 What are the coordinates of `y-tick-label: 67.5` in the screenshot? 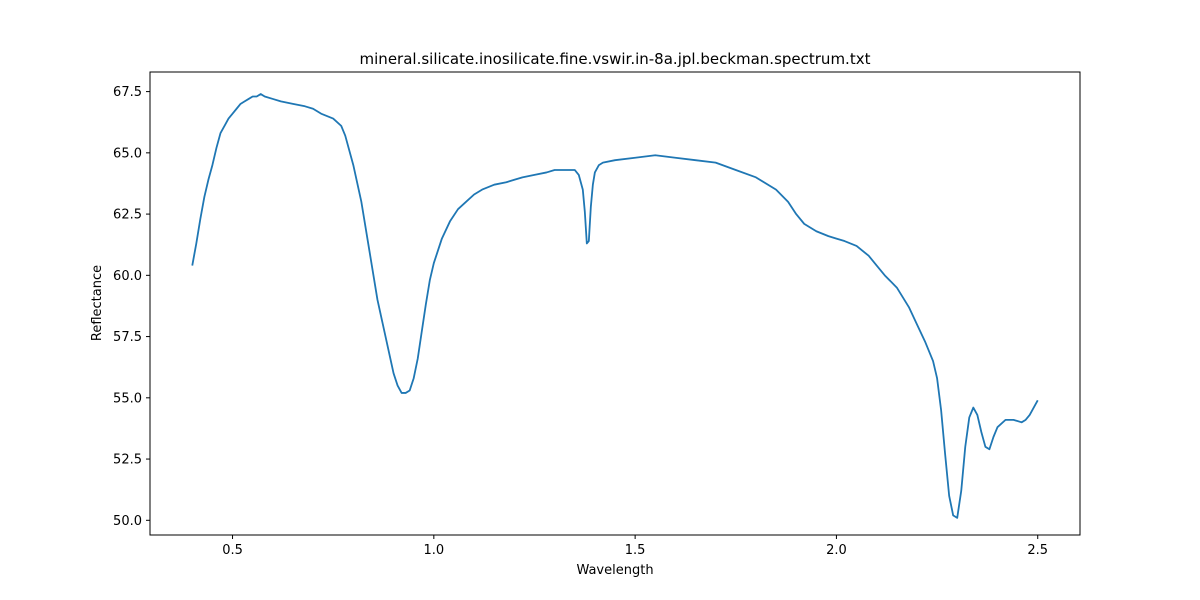 It's located at (127, 92).